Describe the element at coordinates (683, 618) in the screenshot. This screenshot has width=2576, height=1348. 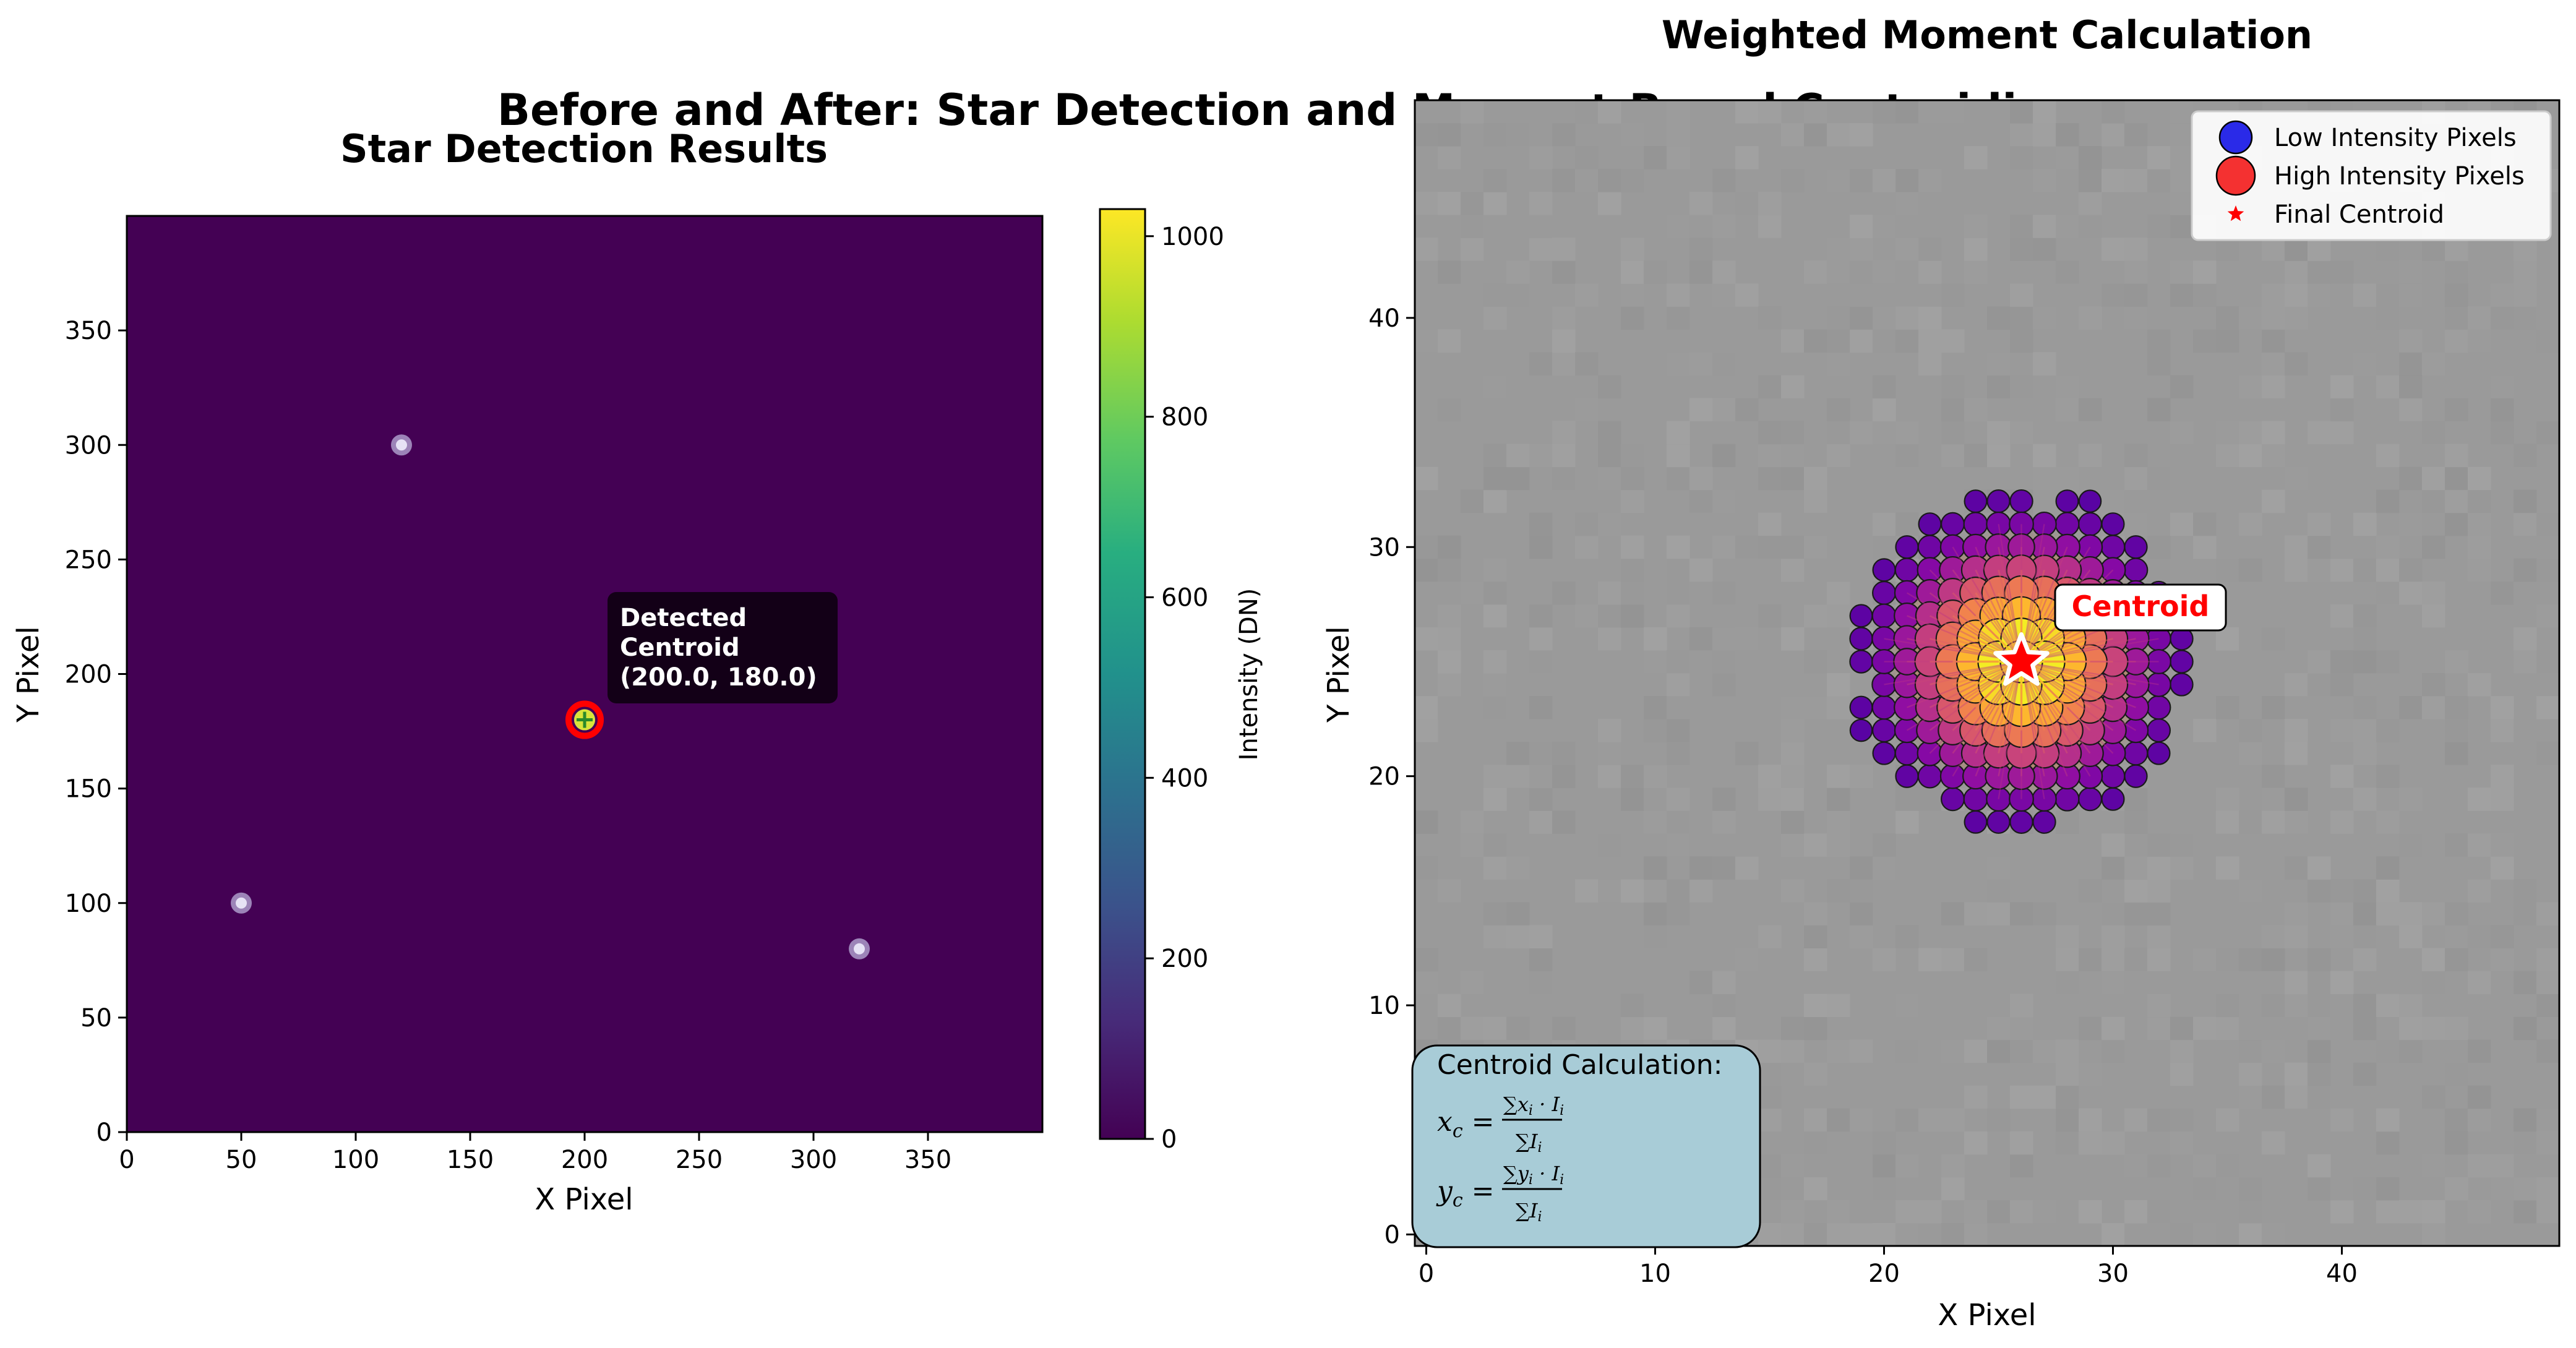
I see `annotation-line-1: Detected` at that location.